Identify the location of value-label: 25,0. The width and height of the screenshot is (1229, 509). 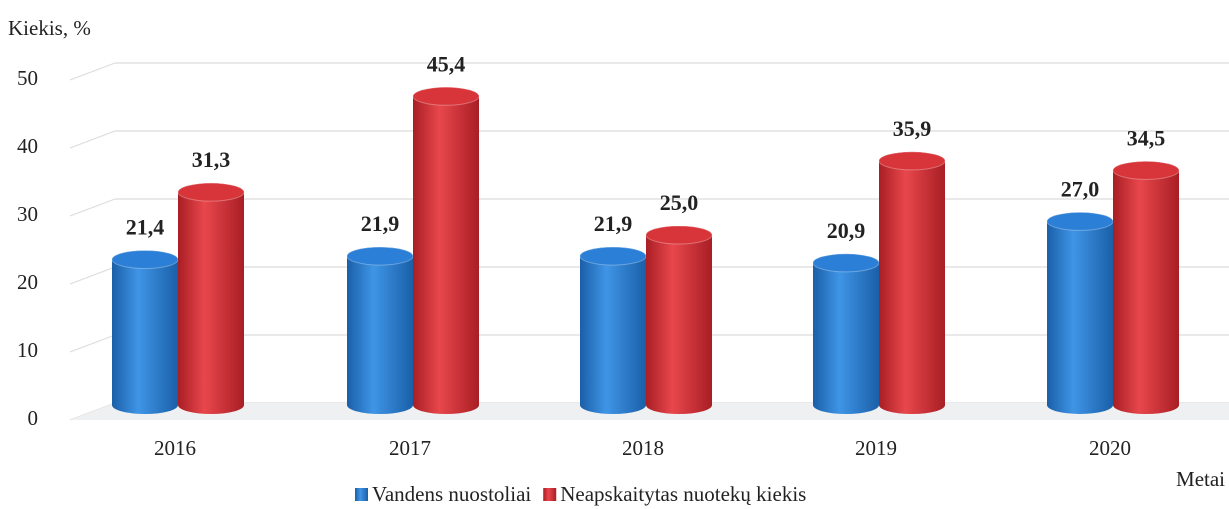
(679, 202).